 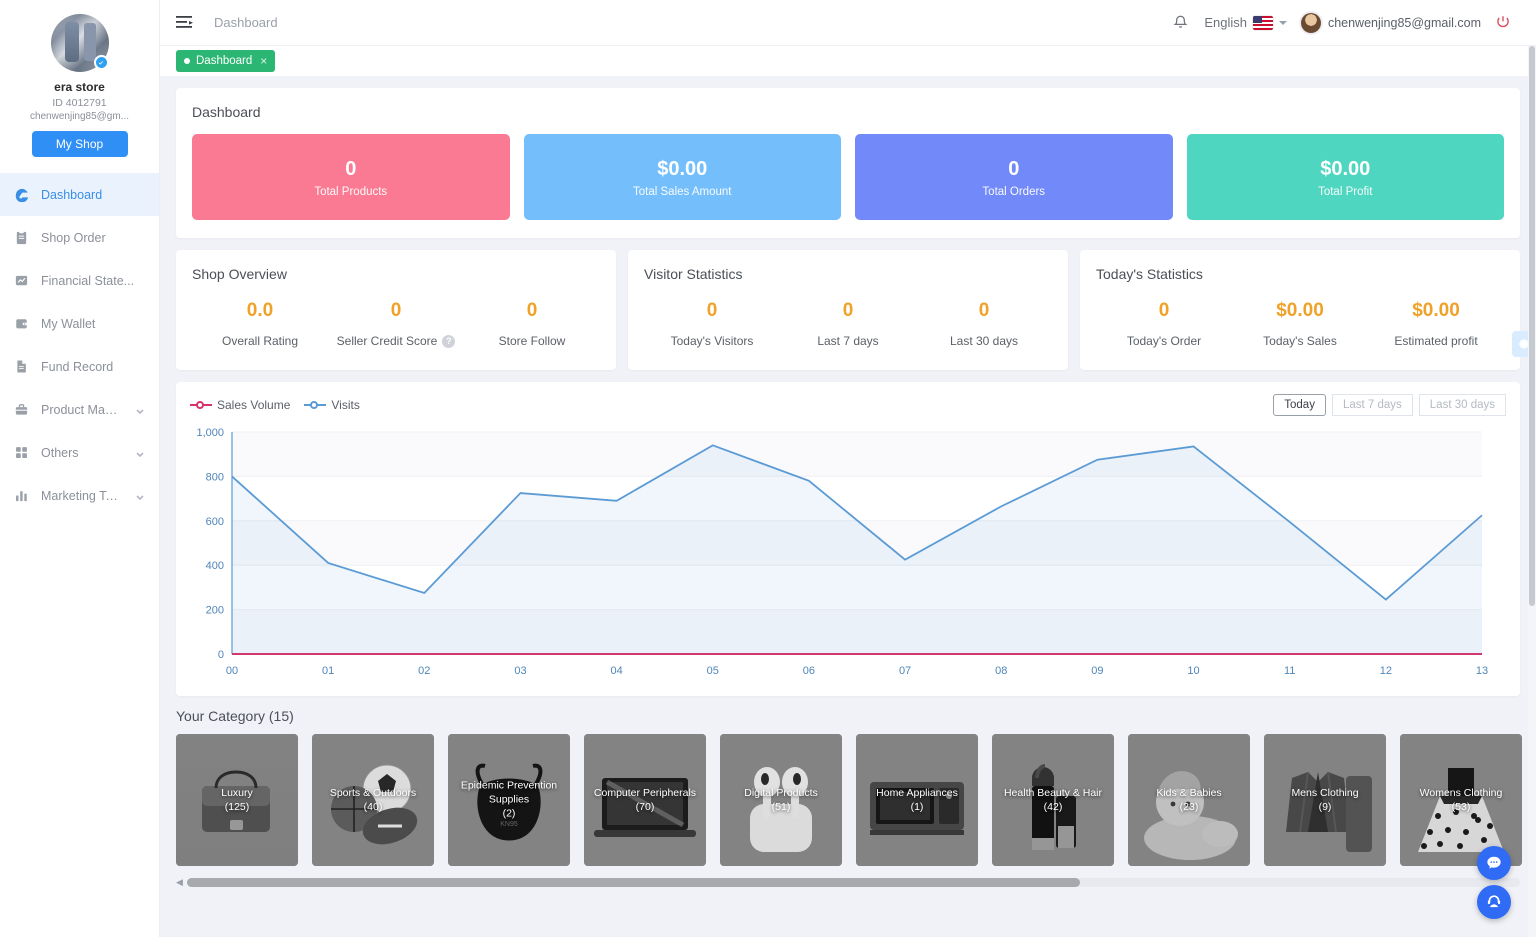 I want to click on clipboard-icon, so click(x=22, y=238).